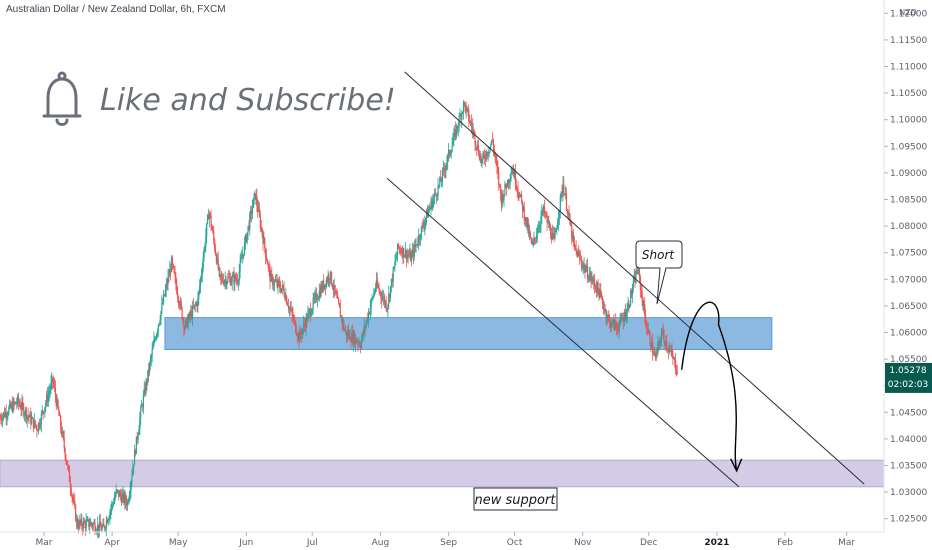 Image resolution: width=932 pixels, height=550 pixels. What do you see at coordinates (583, 543) in the screenshot?
I see `time-tick-label: Nov` at bounding box center [583, 543].